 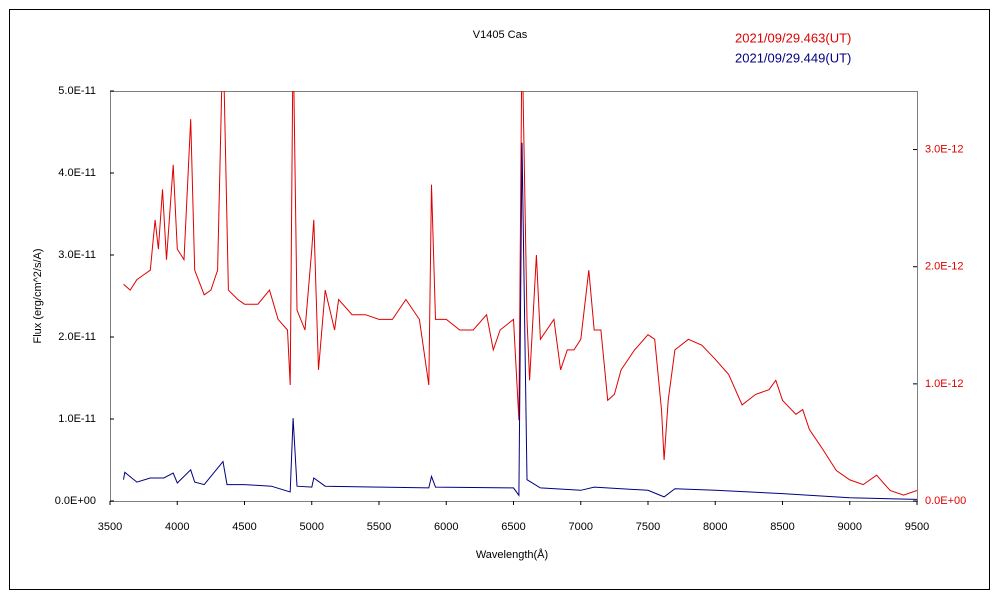 What do you see at coordinates (379, 527) in the screenshot?
I see `x-tick-label: 5500` at bounding box center [379, 527].